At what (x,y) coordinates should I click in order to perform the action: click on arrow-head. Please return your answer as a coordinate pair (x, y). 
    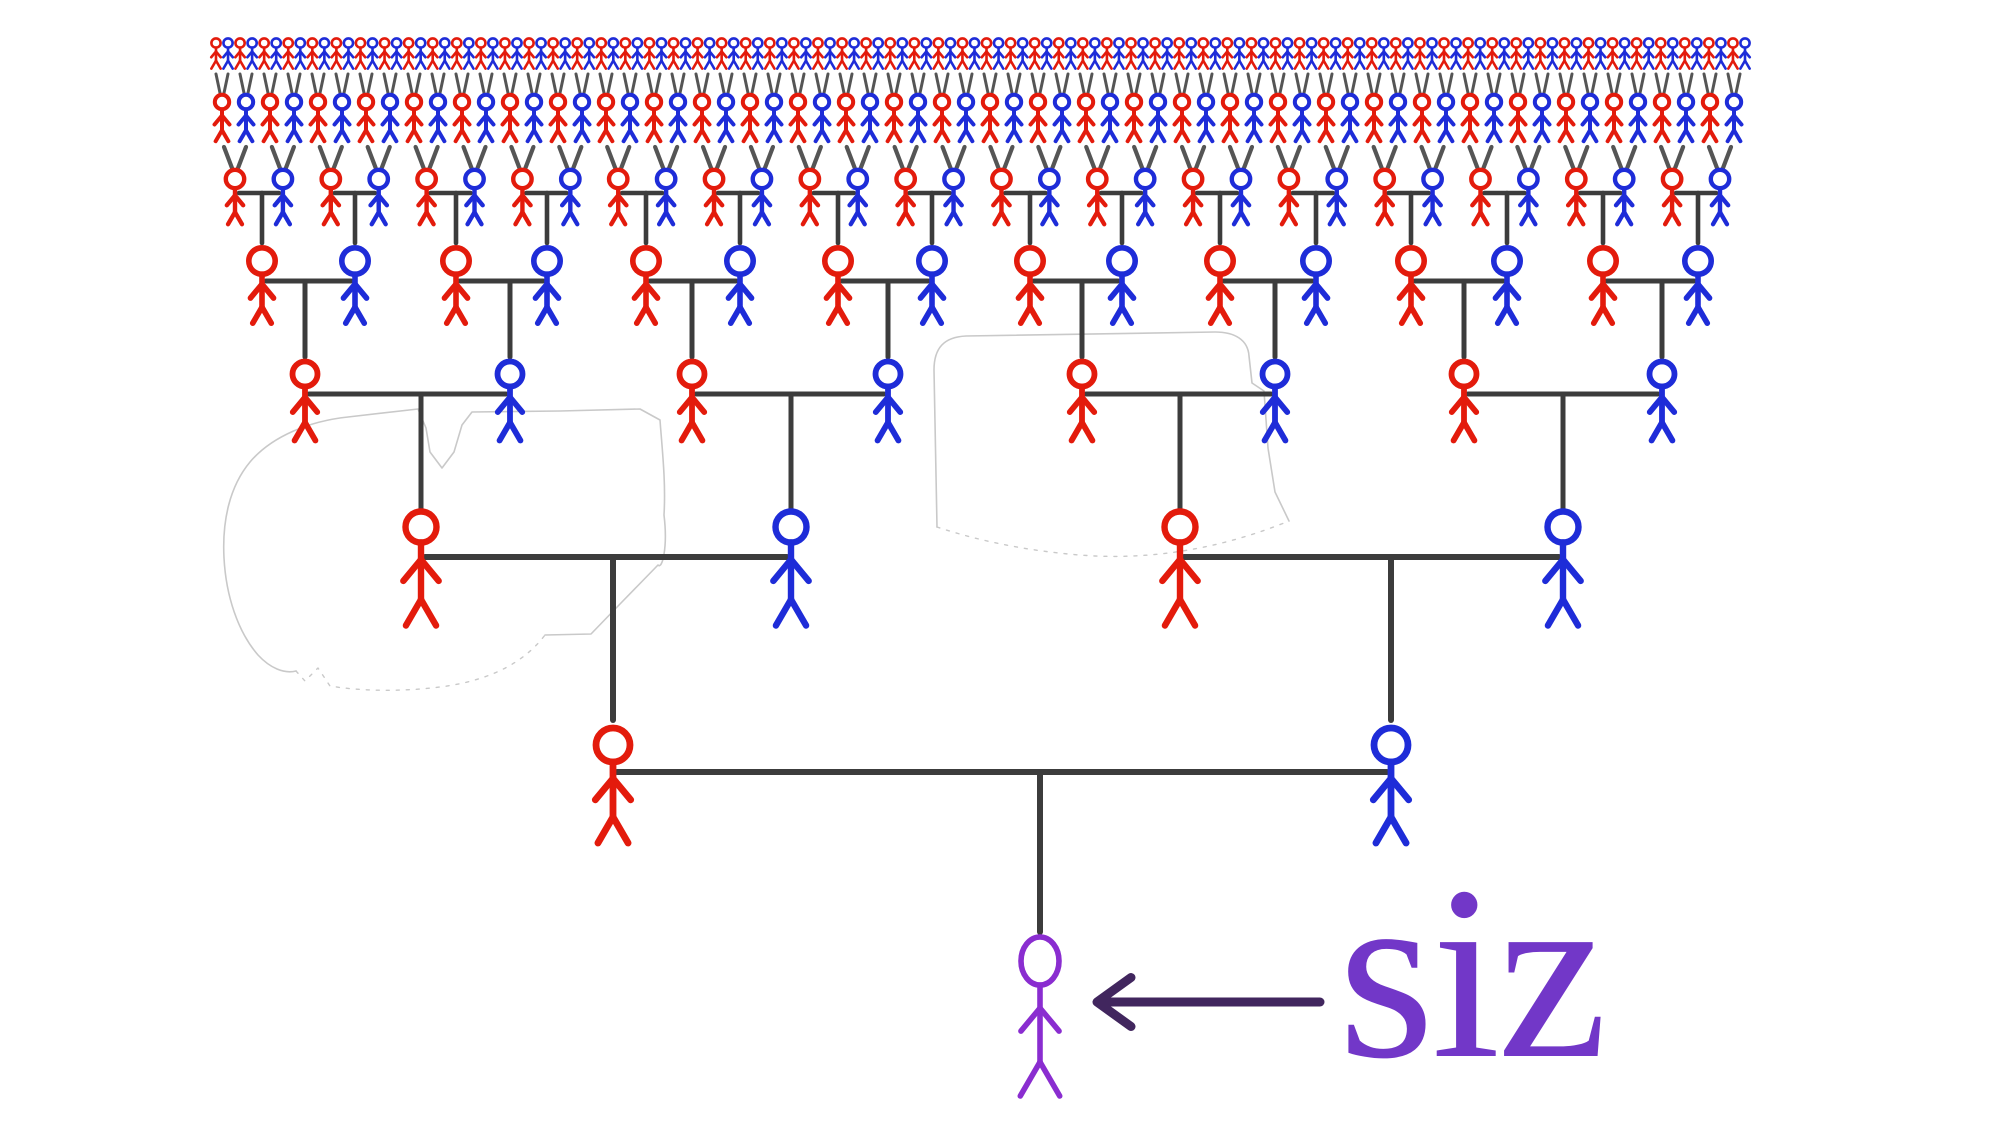
    Looking at the image, I should click on (1114, 1002).